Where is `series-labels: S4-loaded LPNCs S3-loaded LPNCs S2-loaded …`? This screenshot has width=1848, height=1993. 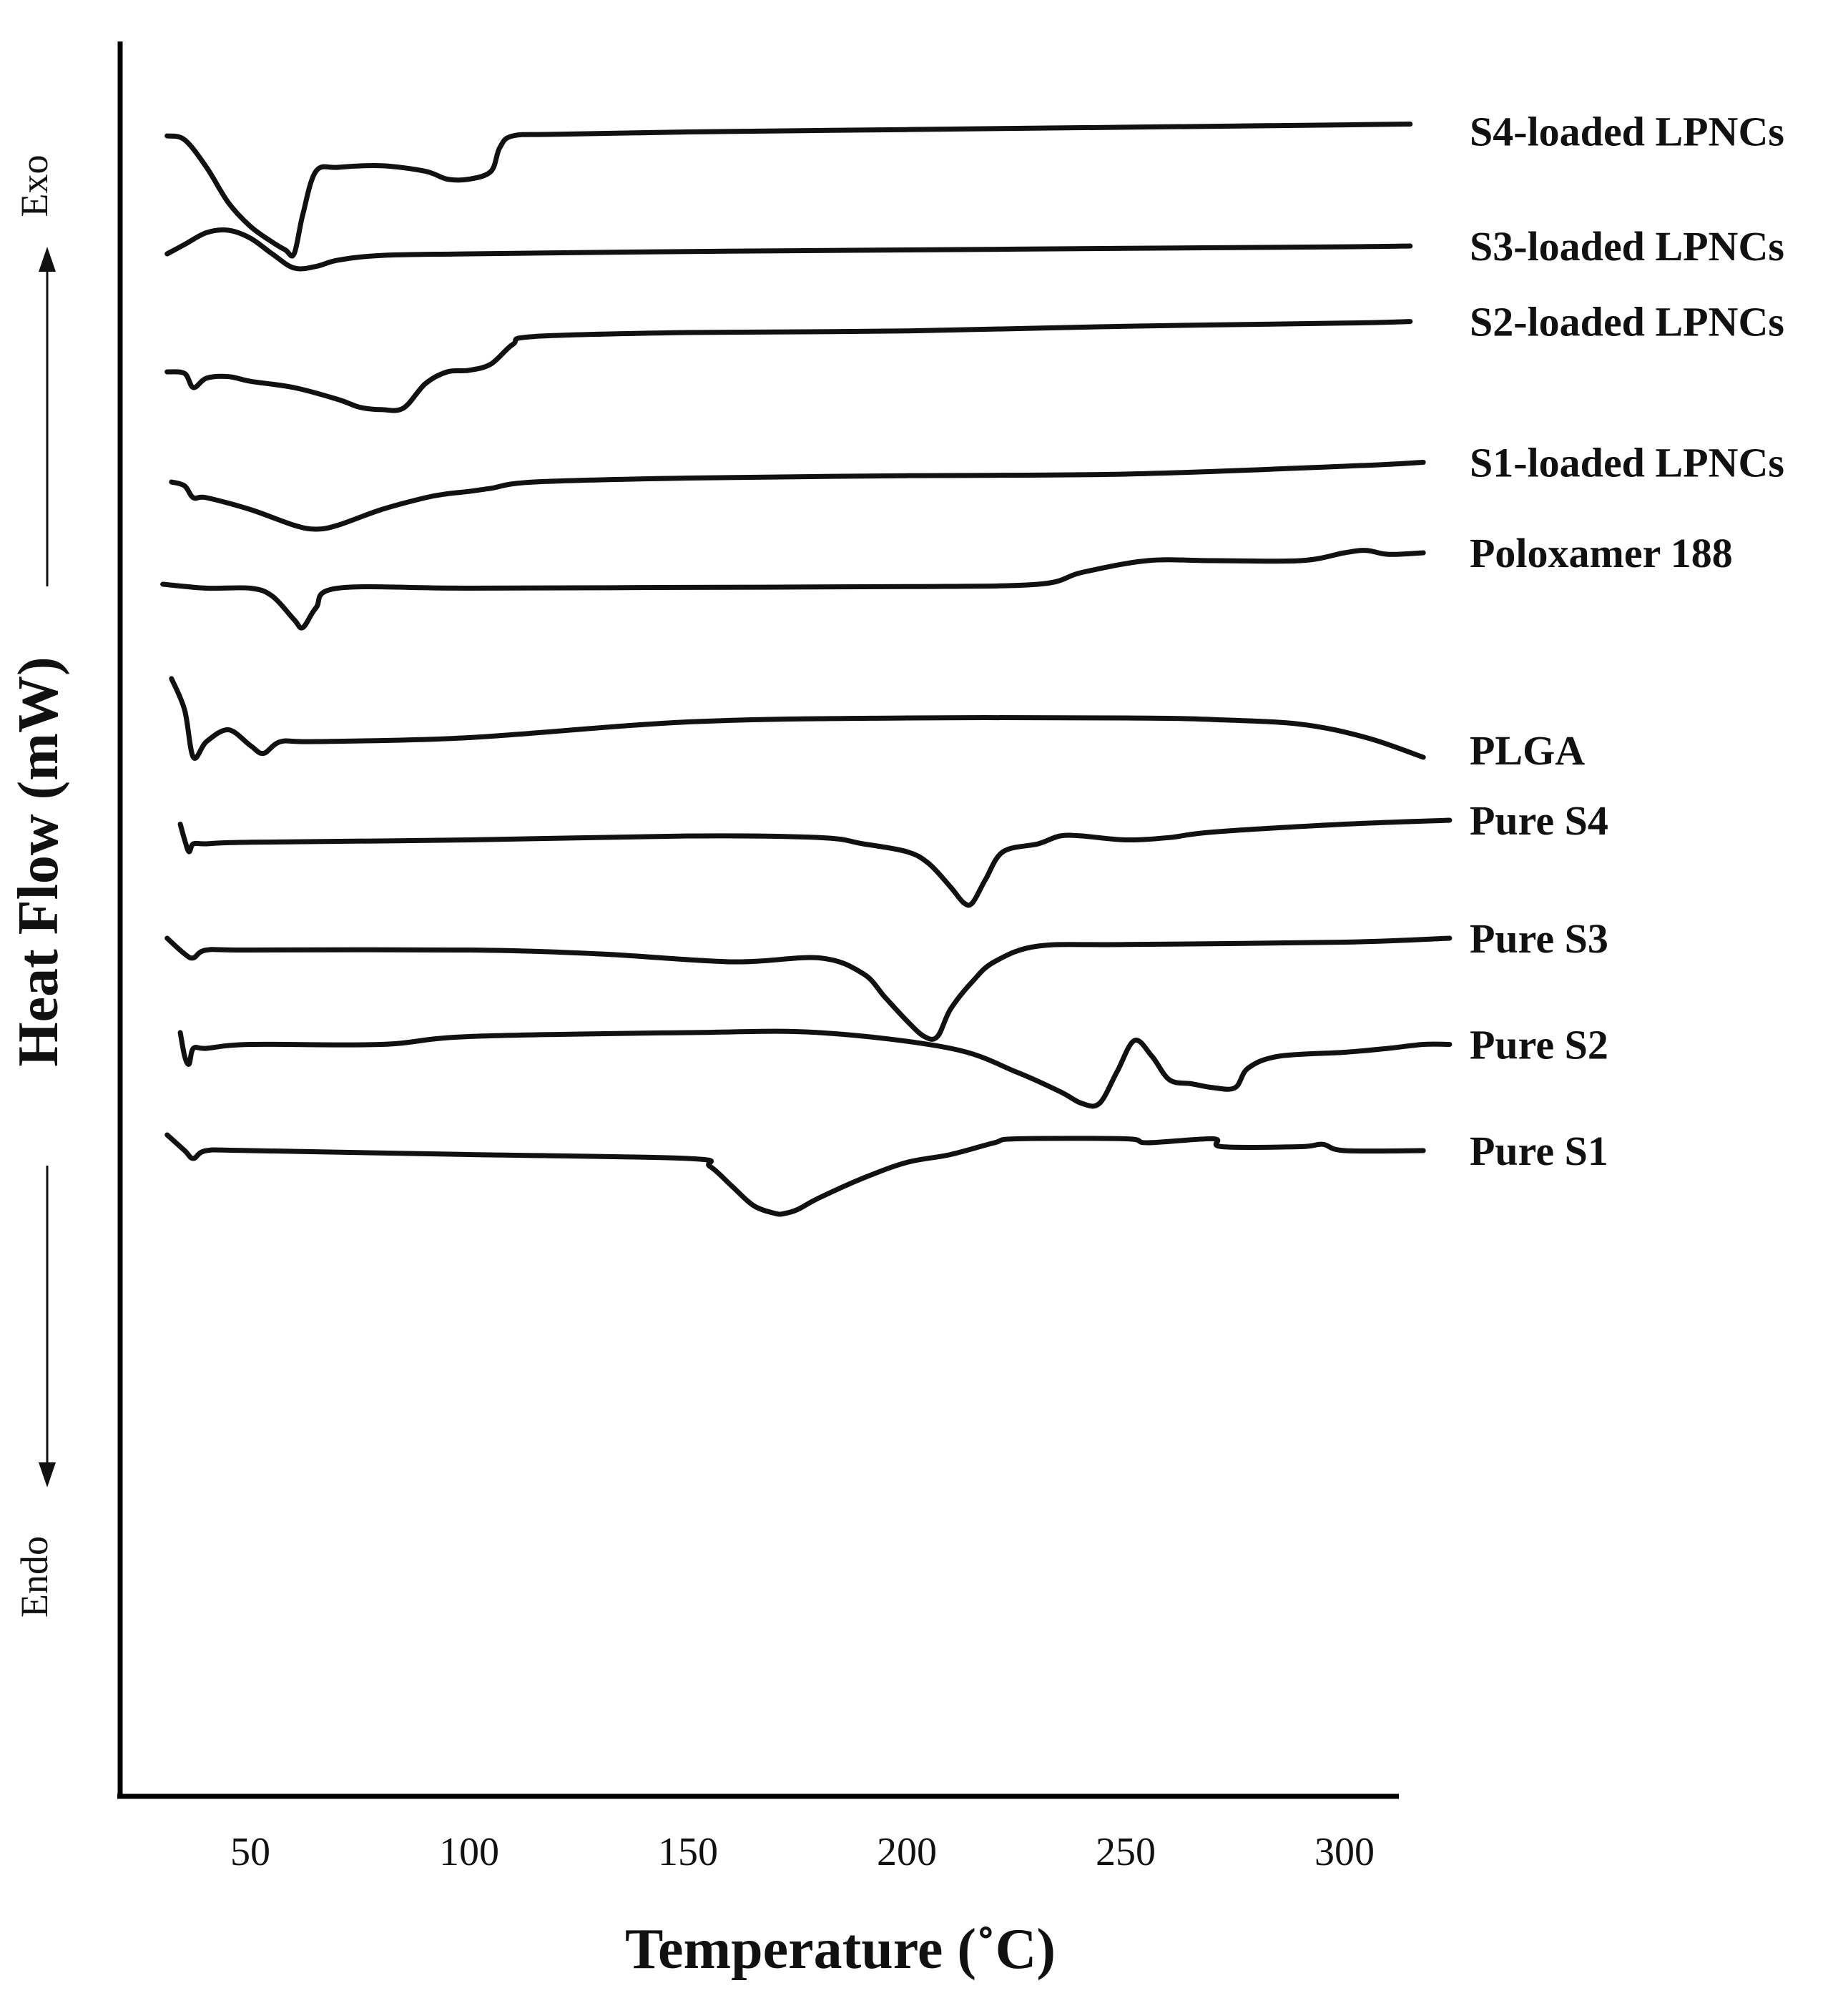 series-labels: S4-loaded LPNCs S3-loaded LPNCs S2-loaded … is located at coordinates (1627, 642).